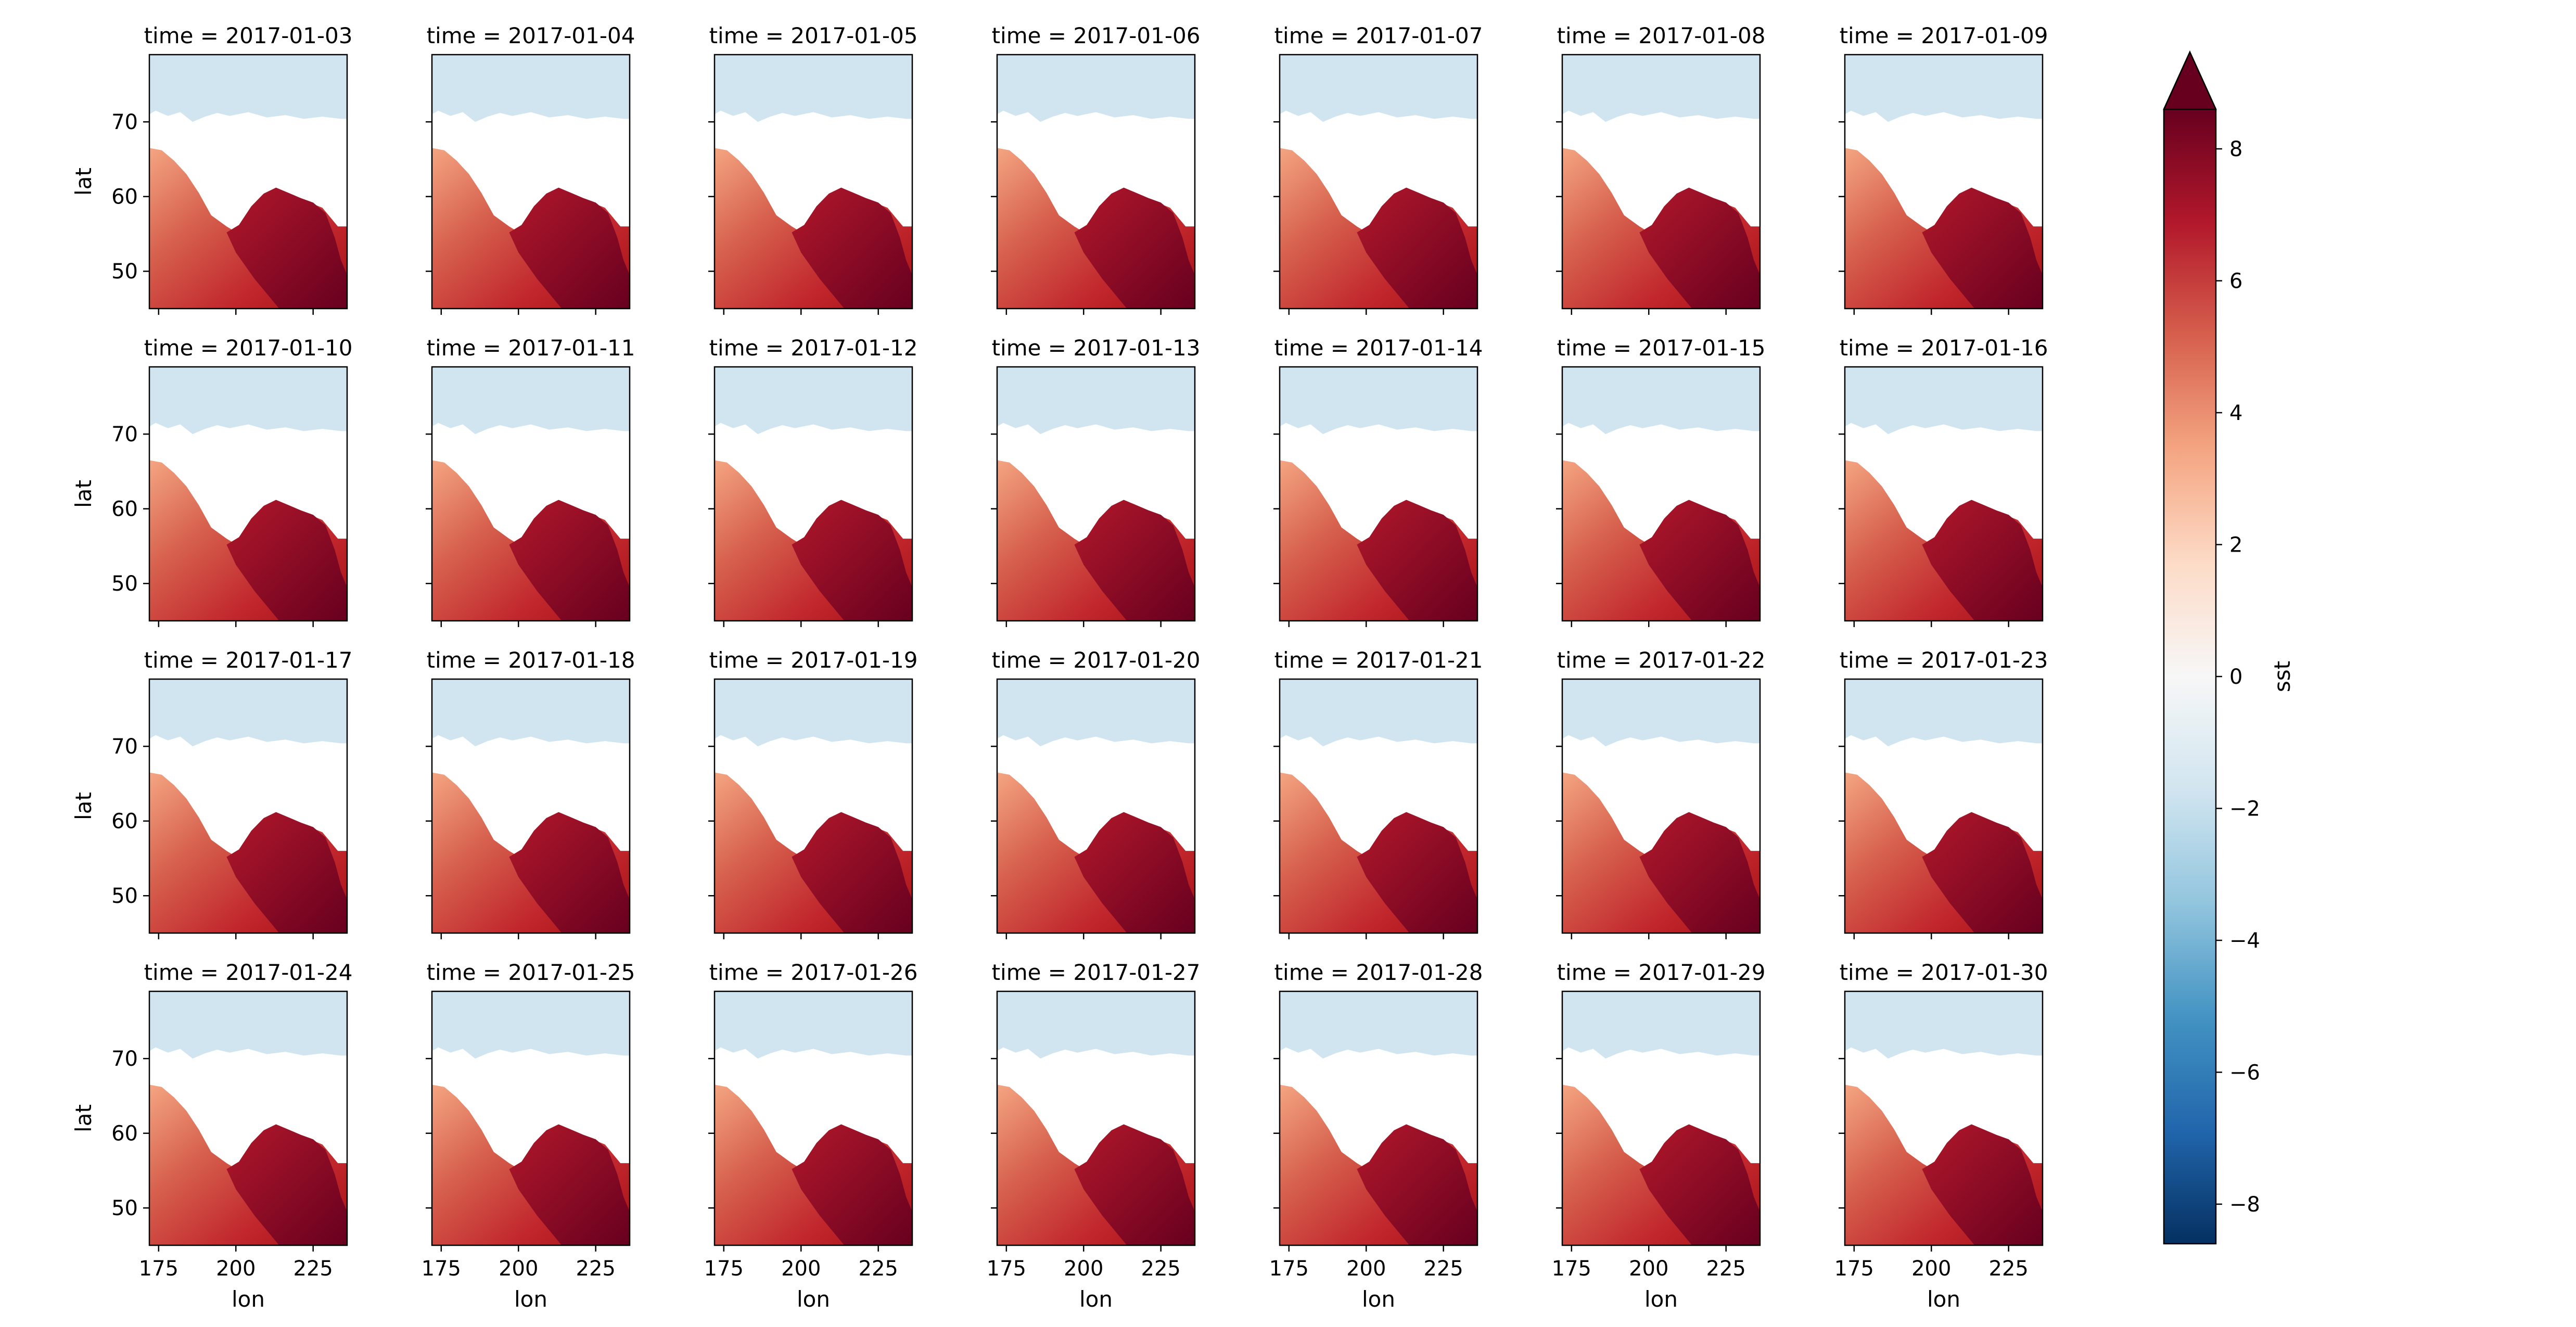 The height and width of the screenshot is (1327, 2576). I want to click on panel-title: time = 2017-01-06, so click(1096, 35).